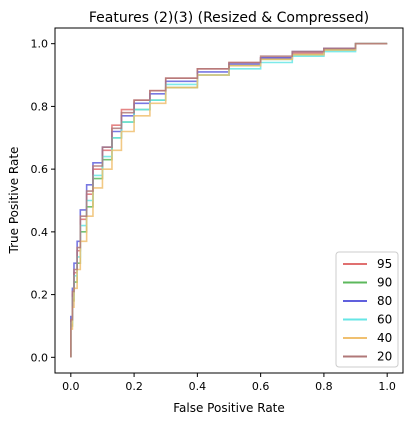  What do you see at coordinates (229, 383) in the screenshot?
I see `x-axis-ticks: 0.0 0.2 0.4 0.6 0.8 1.0` at bounding box center [229, 383].